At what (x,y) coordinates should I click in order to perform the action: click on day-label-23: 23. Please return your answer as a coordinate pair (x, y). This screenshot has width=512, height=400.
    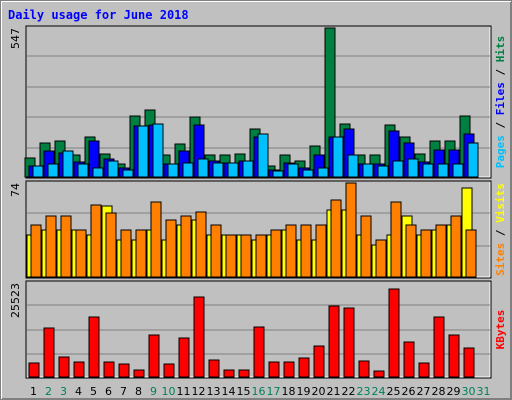
    Looking at the image, I should click on (364, 391).